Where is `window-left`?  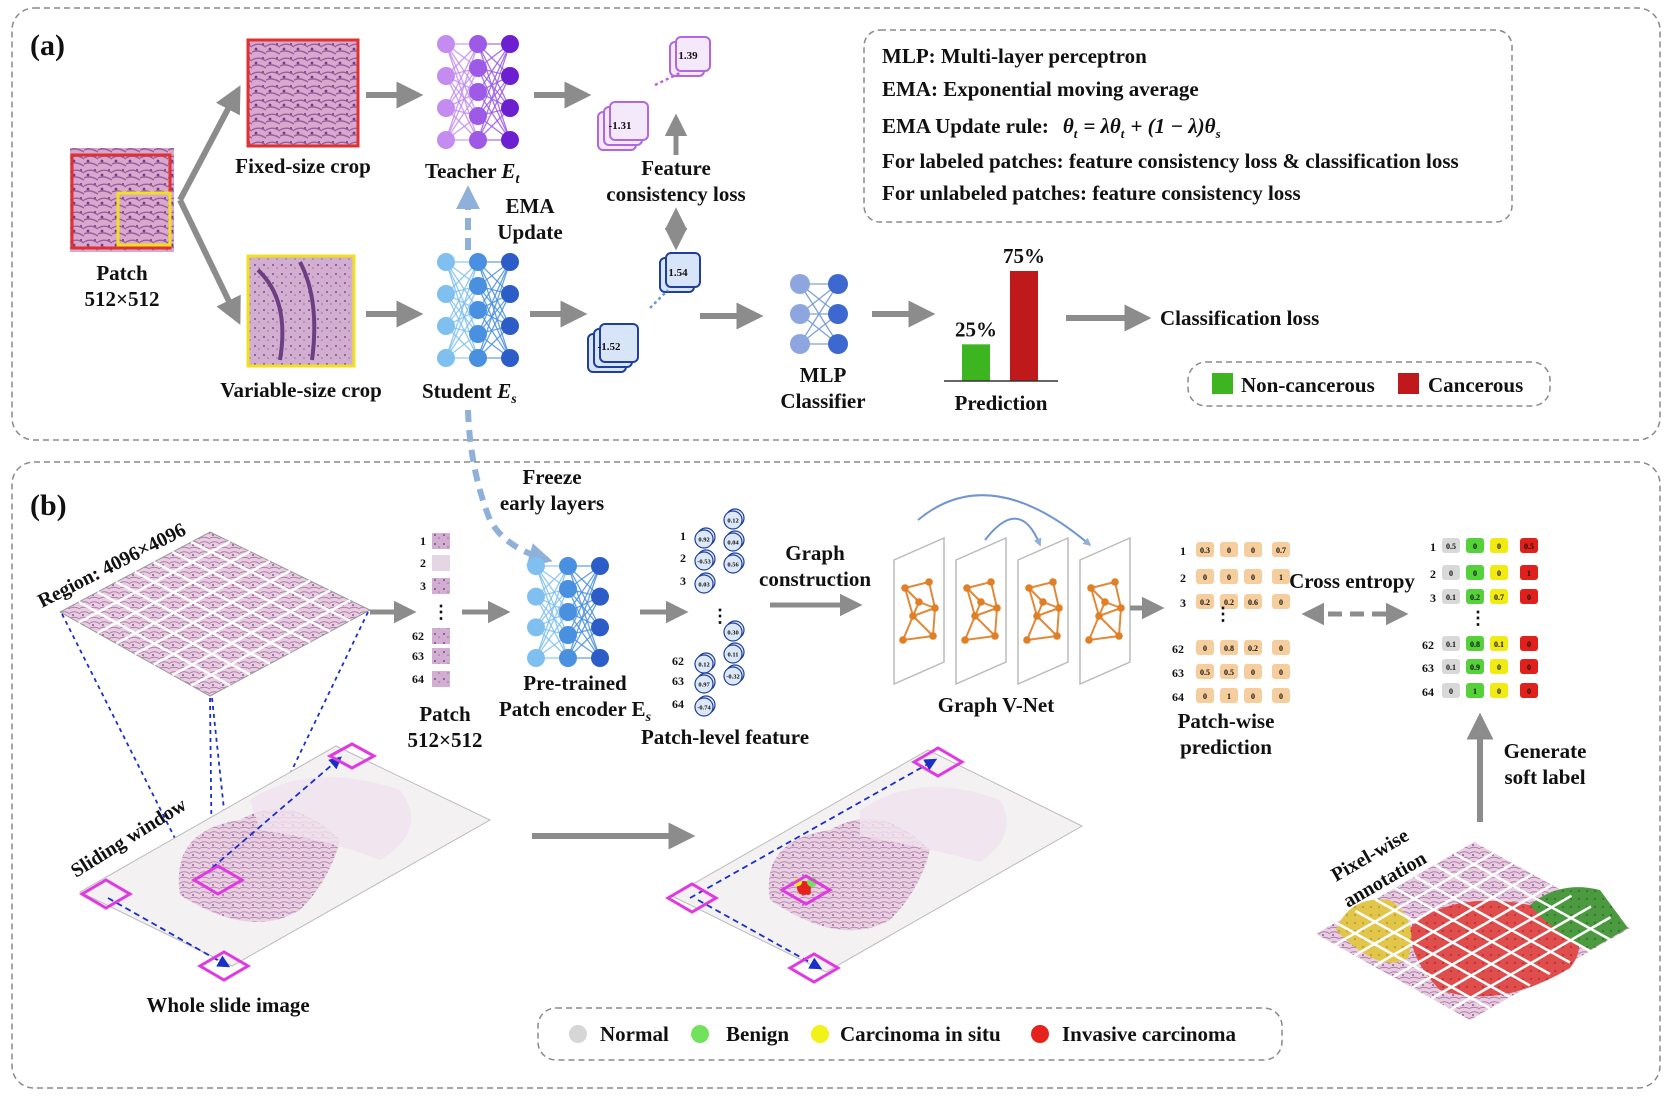 window-left is located at coordinates (106, 894).